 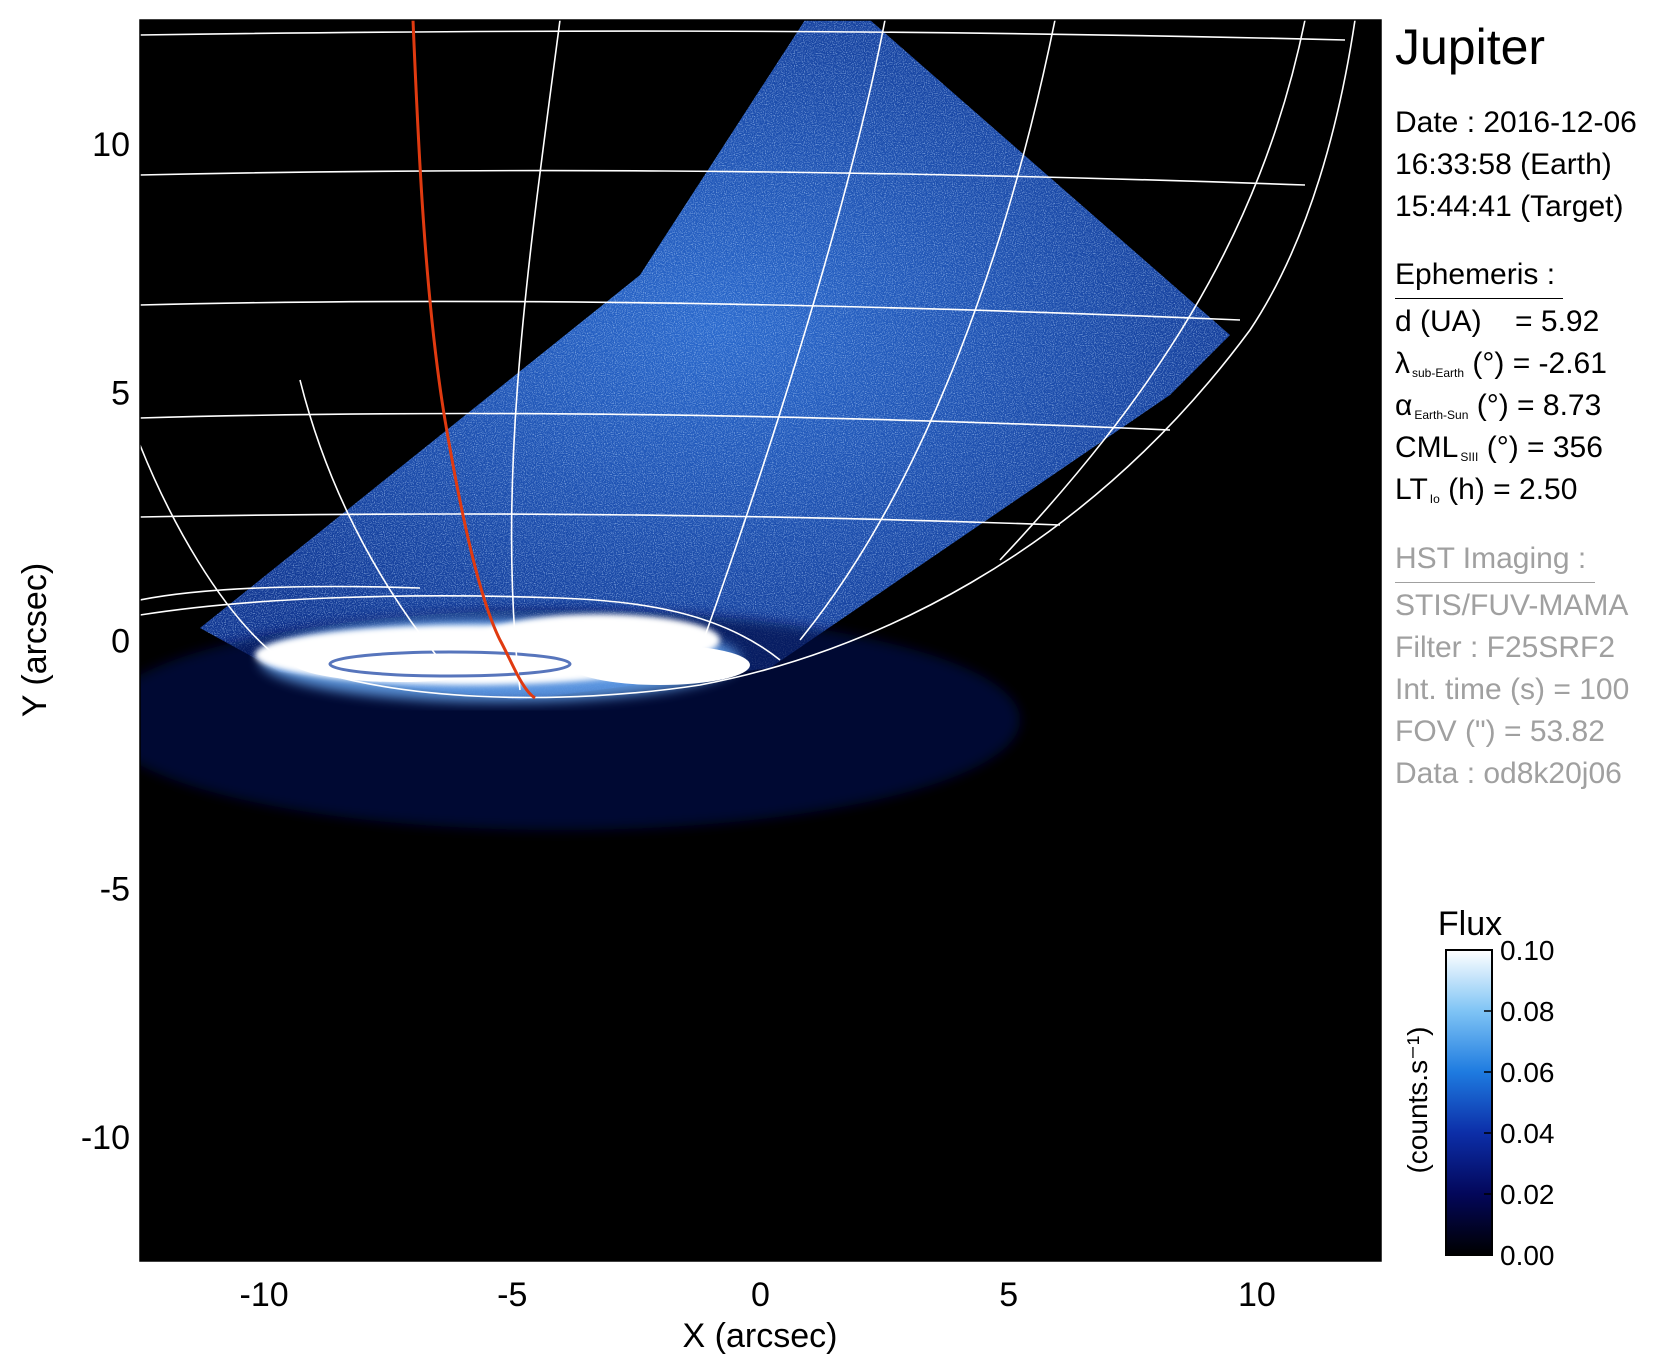 I want to click on hst-filter: Filter : F25SRF2, so click(x=1505, y=647).